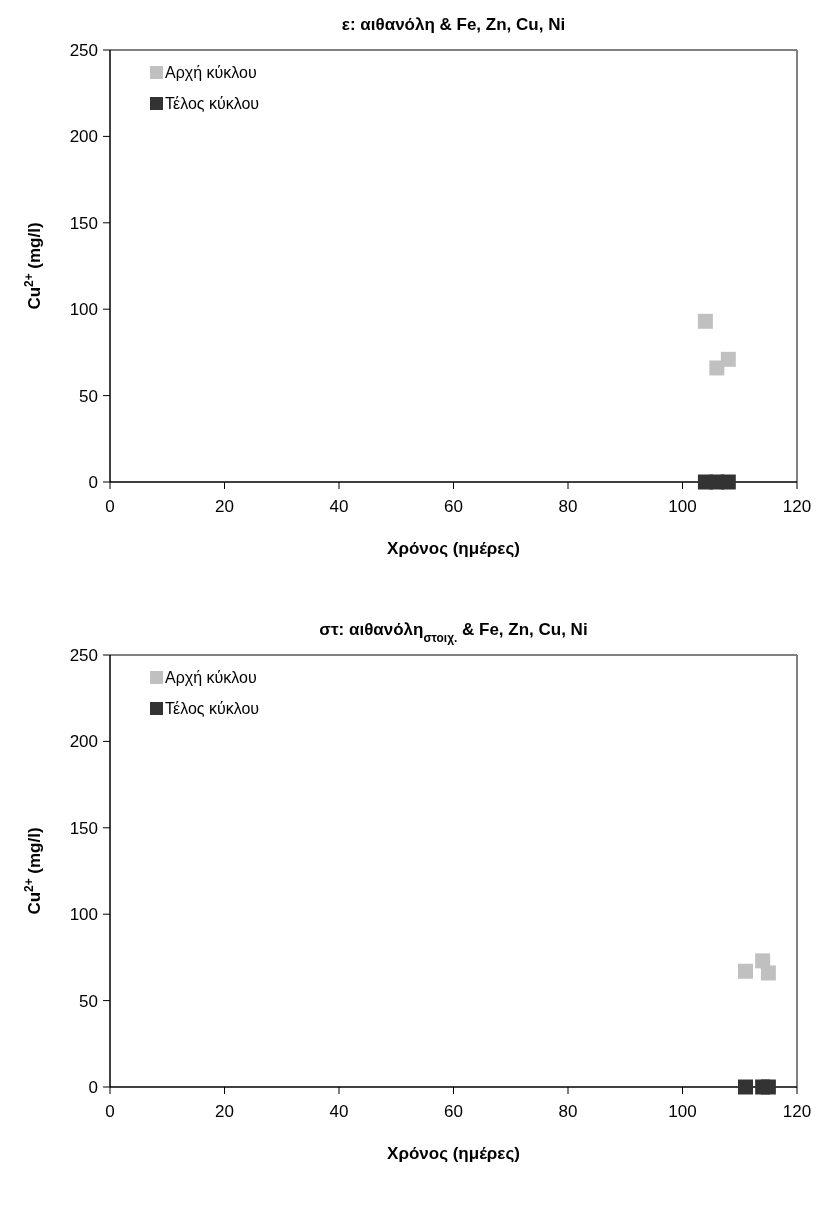 The width and height of the screenshot is (821, 1222). Describe the element at coordinates (453, 24) in the screenshot. I see `chart-title: ε: αιθανόλη & Fe, Zn, Cu, Ni` at that location.